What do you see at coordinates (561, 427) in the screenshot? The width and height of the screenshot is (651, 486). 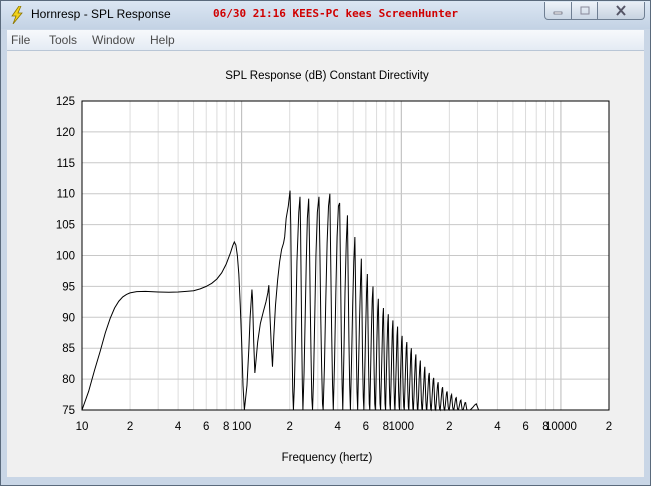 I see `x-tick-label: 10000` at bounding box center [561, 427].